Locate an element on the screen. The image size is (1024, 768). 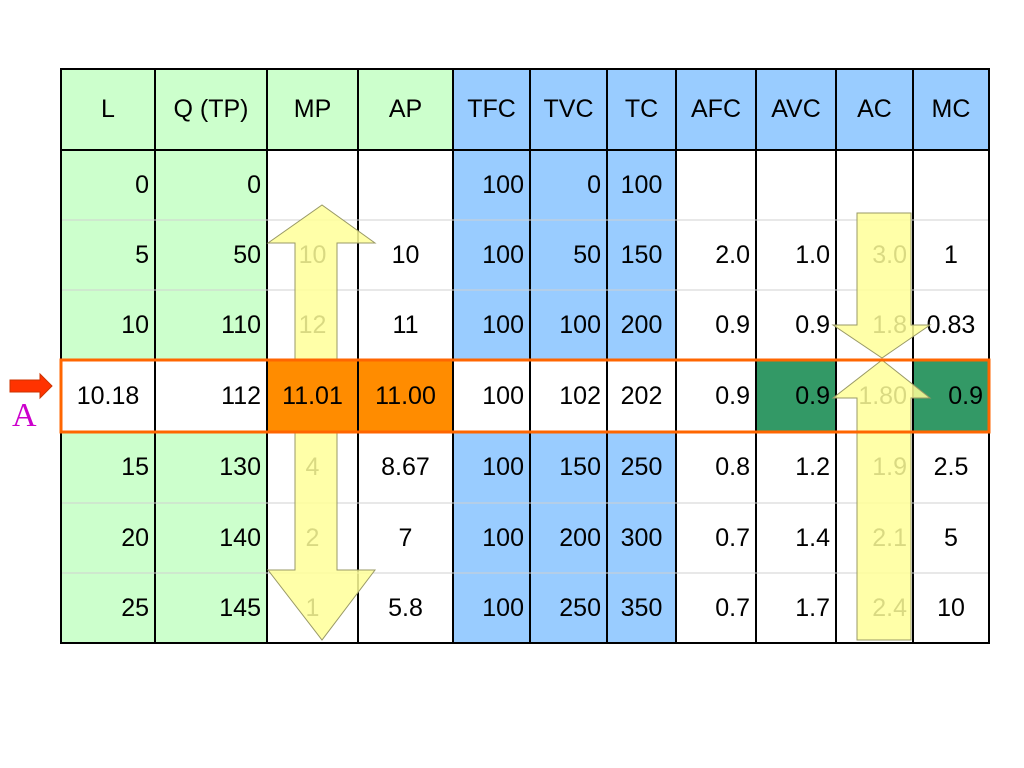
header-cell: TVC is located at coordinates (568, 109).